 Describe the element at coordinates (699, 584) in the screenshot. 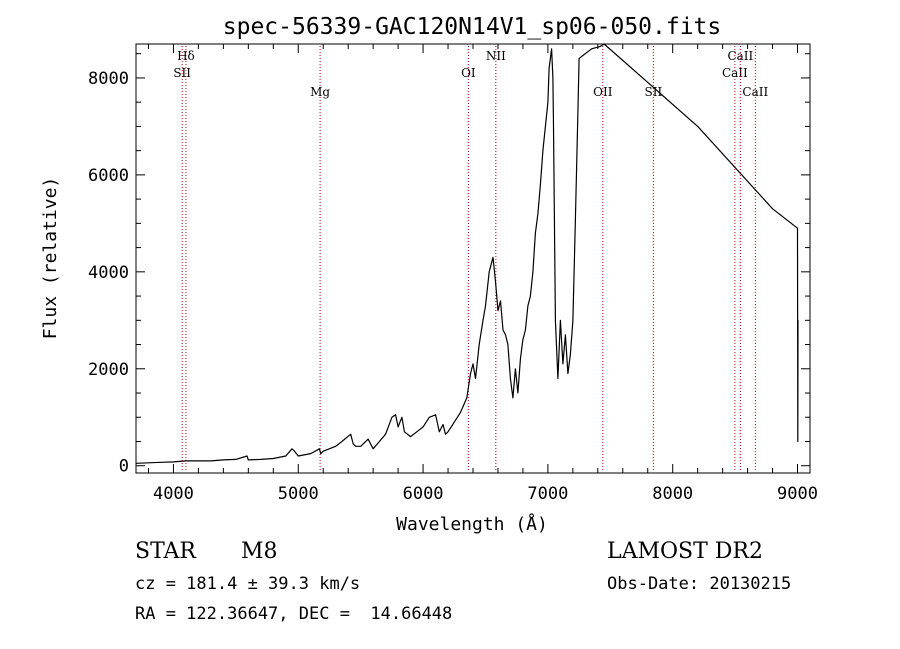

I see `observation-date: Obs-Date: 20130215` at that location.